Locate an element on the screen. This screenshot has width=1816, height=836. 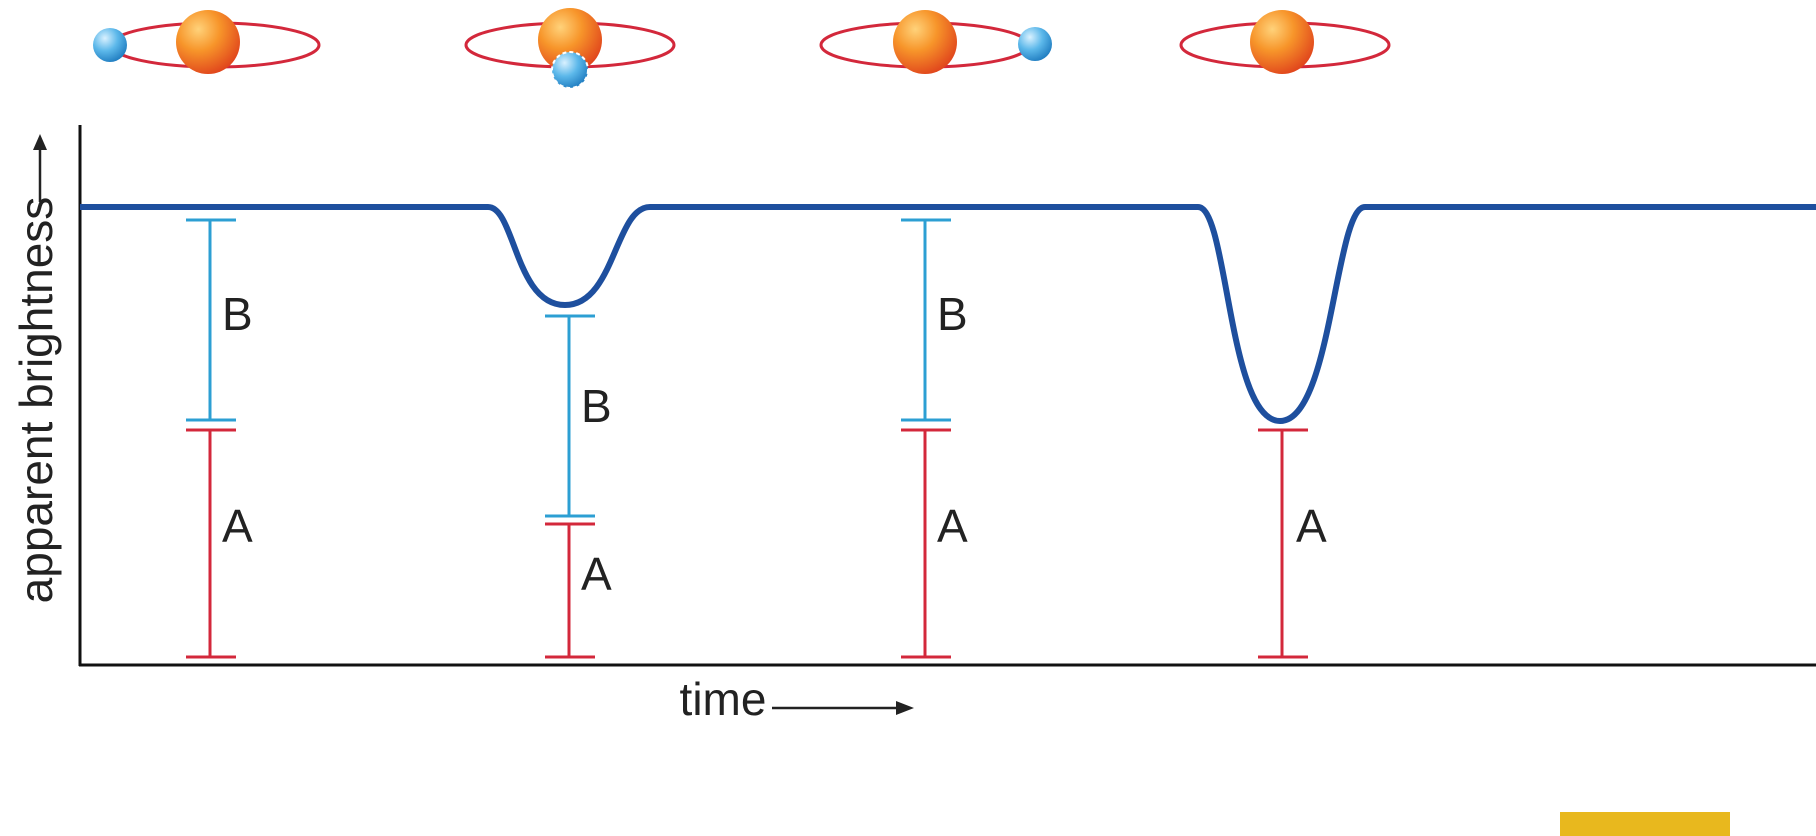
x-axis-label: time is located at coordinates (723, 699).